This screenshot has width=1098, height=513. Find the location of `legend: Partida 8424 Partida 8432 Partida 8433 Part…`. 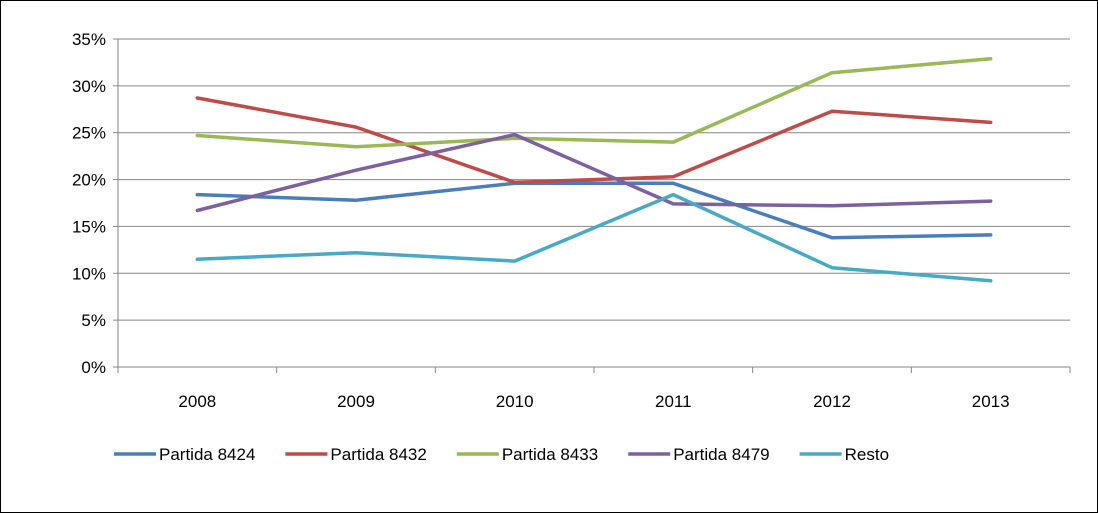

legend: Partida 8424 Partida 8432 Partida 8433 Part… is located at coordinates (501, 454).